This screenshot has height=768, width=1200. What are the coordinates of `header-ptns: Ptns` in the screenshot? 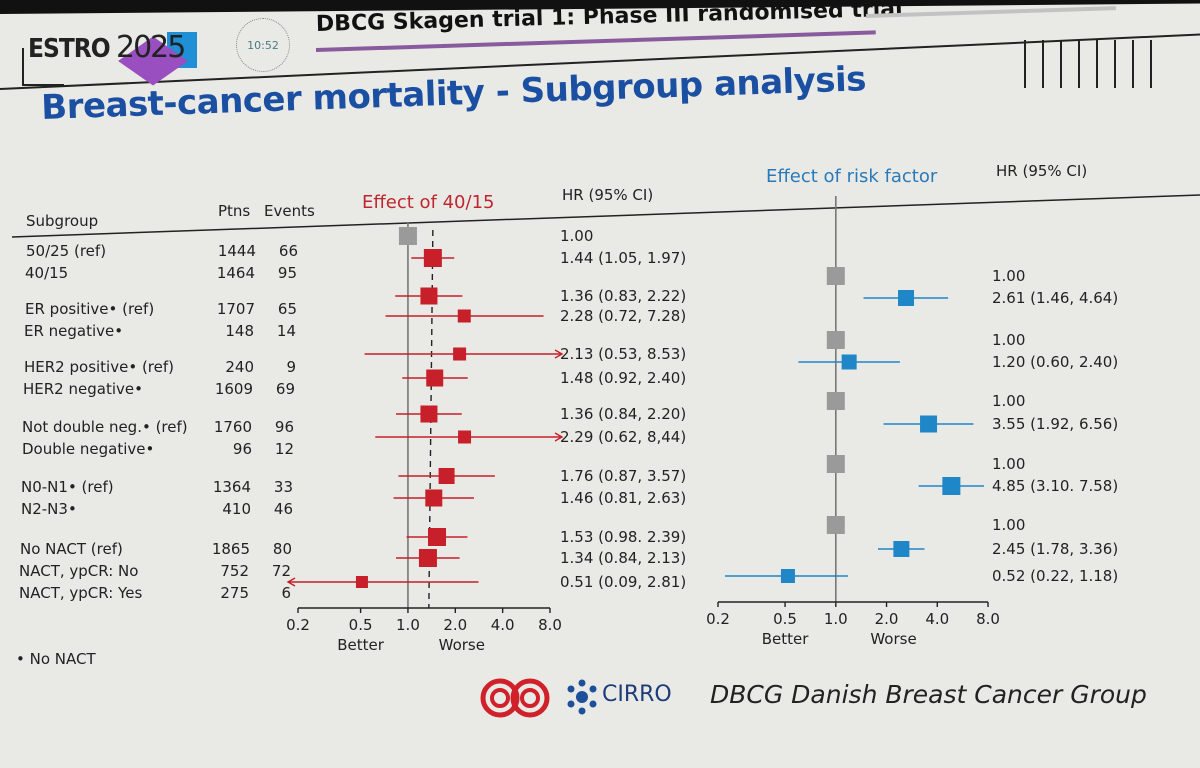 It's located at (234, 211).